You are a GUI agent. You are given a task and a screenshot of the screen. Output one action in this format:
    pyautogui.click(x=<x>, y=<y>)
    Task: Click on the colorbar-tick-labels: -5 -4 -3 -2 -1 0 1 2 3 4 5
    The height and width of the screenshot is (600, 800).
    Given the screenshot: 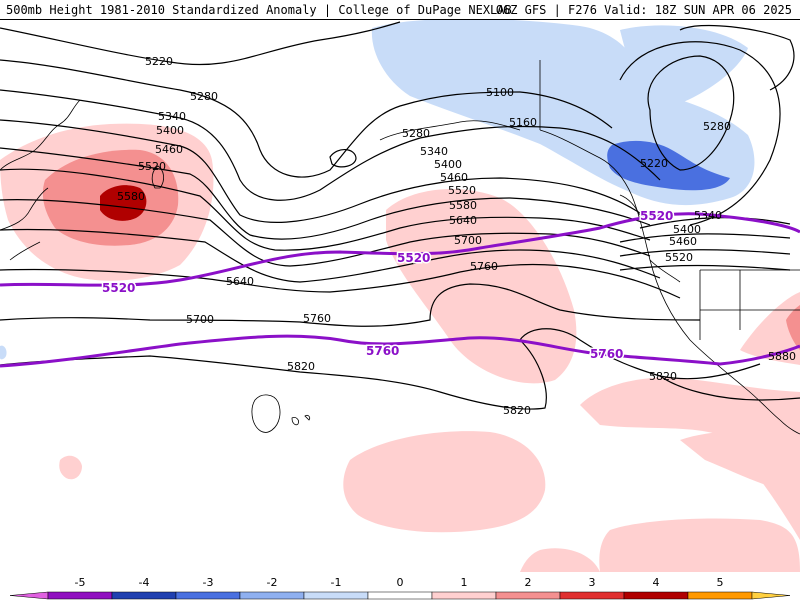 What is the action you would take?
    pyautogui.click(x=399, y=582)
    